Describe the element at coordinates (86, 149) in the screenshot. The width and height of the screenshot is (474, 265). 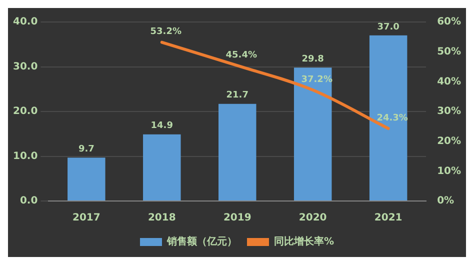
I see `data-label: 9.7` at that location.